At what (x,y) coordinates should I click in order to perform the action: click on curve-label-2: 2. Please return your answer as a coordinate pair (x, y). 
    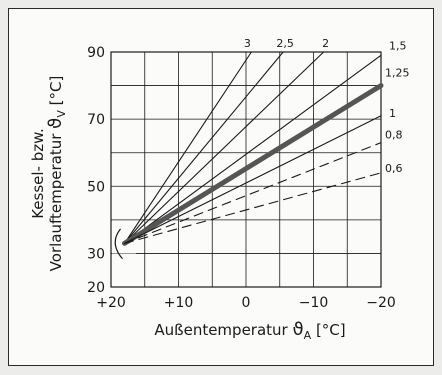
    Looking at the image, I should click on (325, 43).